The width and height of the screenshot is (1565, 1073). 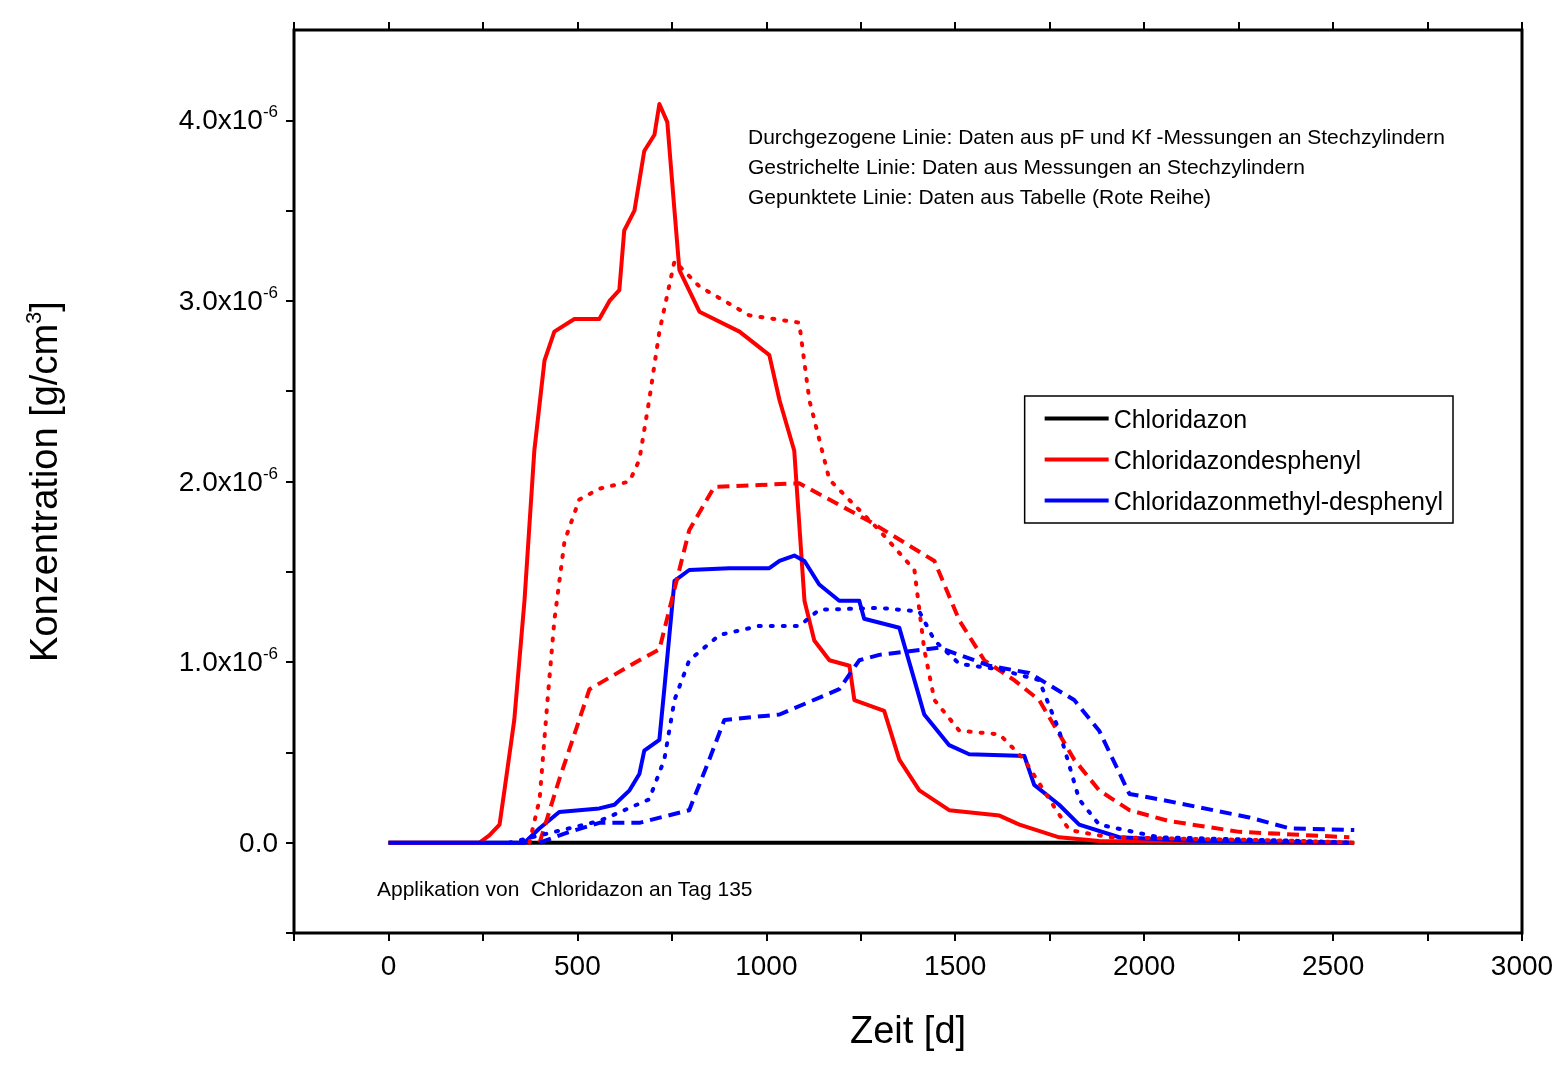 What do you see at coordinates (1026, 166) in the screenshot?
I see `annotation: Gestrichelte Linie: Daten aus Messungen an Stechzylindern` at bounding box center [1026, 166].